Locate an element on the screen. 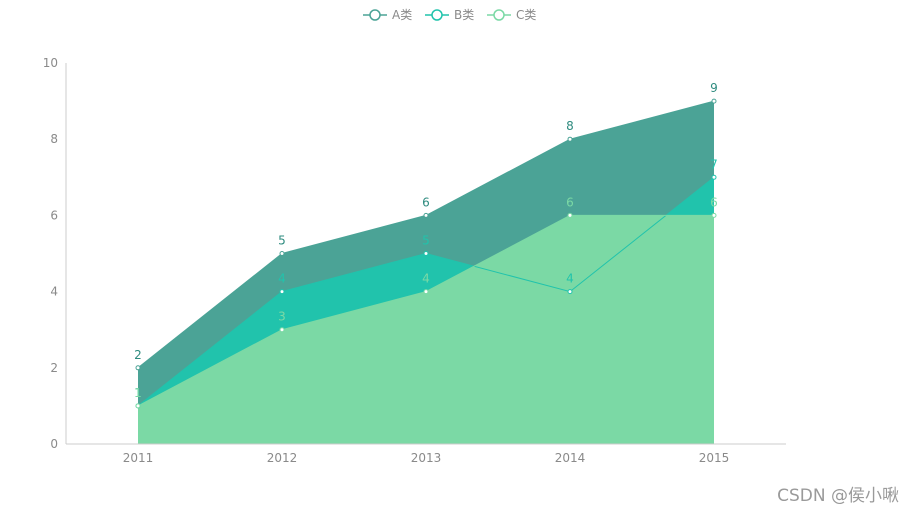 The height and width of the screenshot is (514, 913). y-tick-label: 0 is located at coordinates (54, 444).